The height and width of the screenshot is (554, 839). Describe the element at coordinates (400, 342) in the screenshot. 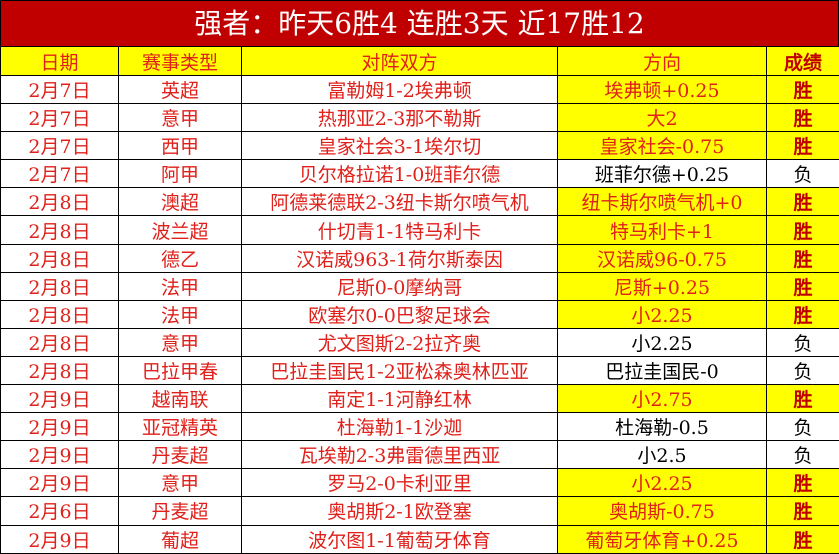

I see `match-cell: 尤文图斯2-2拉齐奥` at that location.